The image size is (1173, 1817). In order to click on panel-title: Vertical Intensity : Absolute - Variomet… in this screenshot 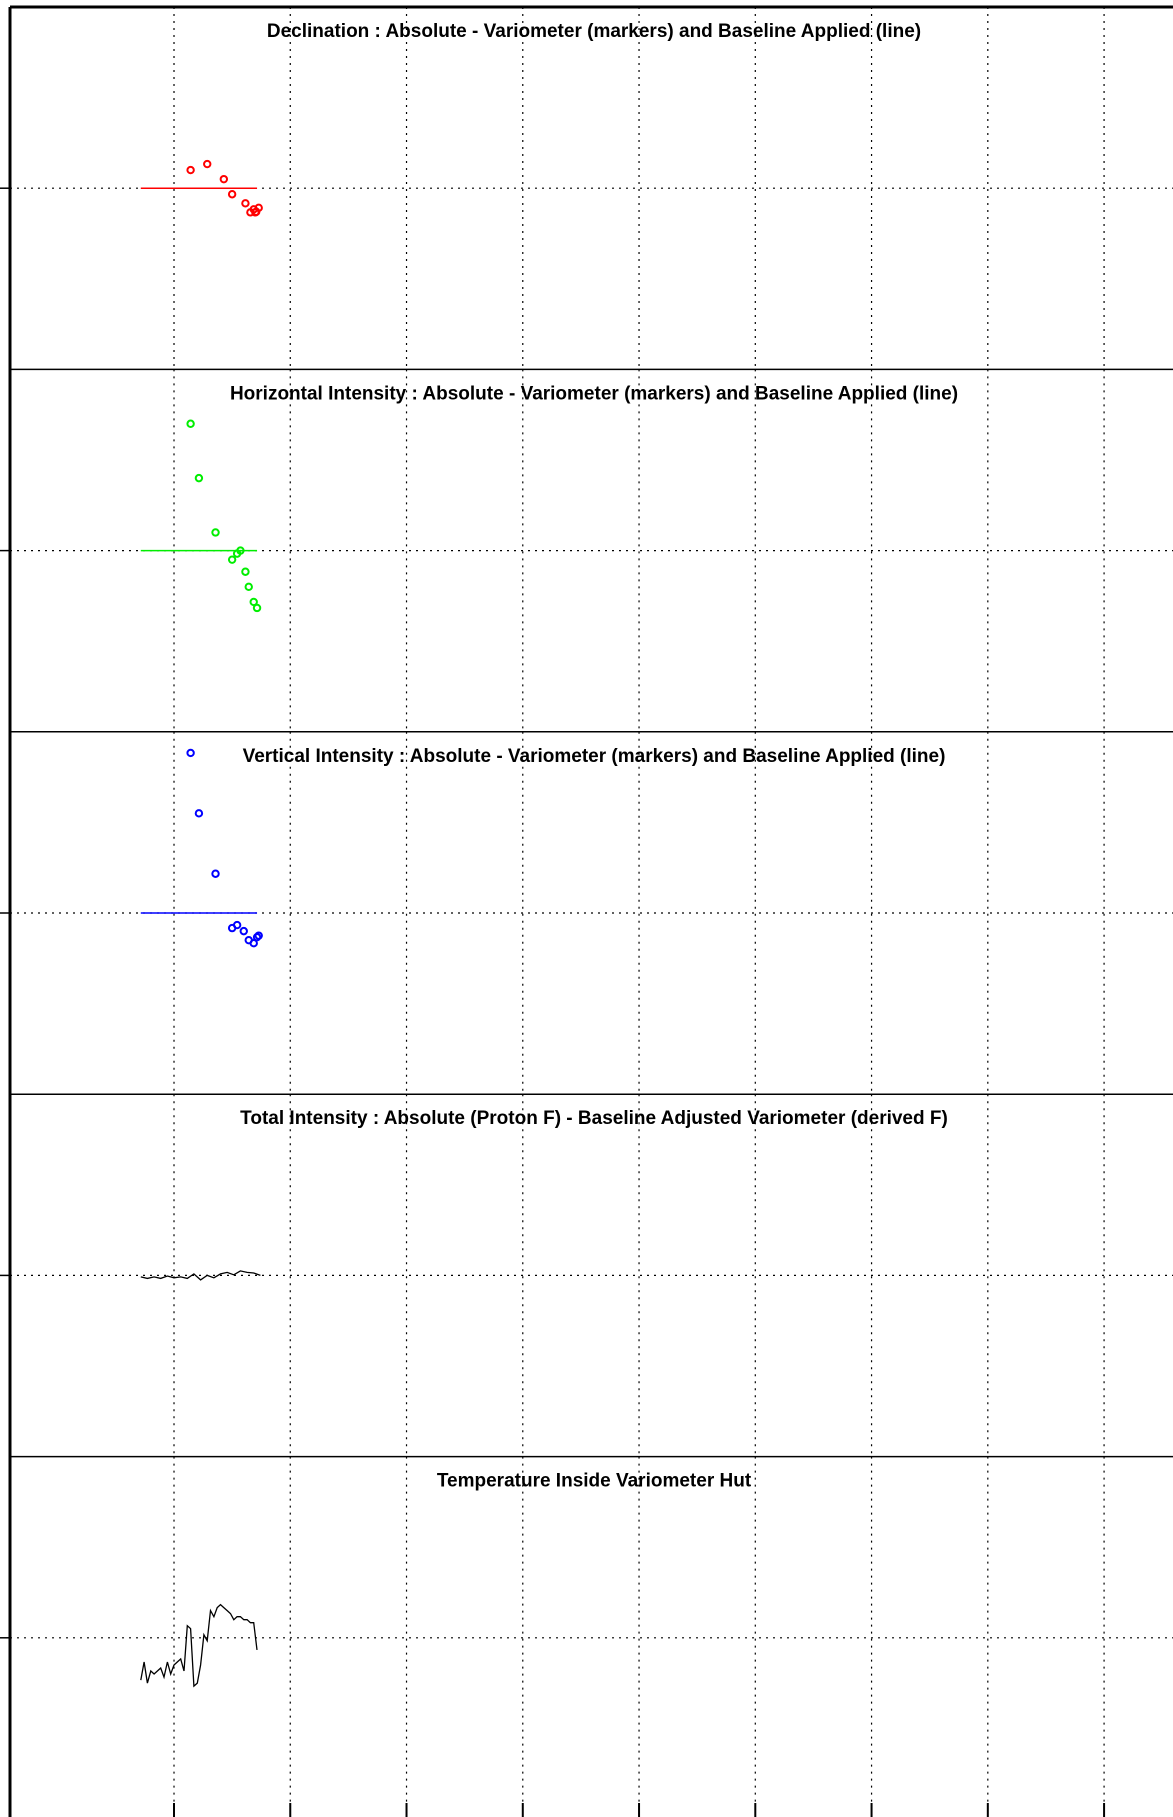, I will do `click(594, 756)`.